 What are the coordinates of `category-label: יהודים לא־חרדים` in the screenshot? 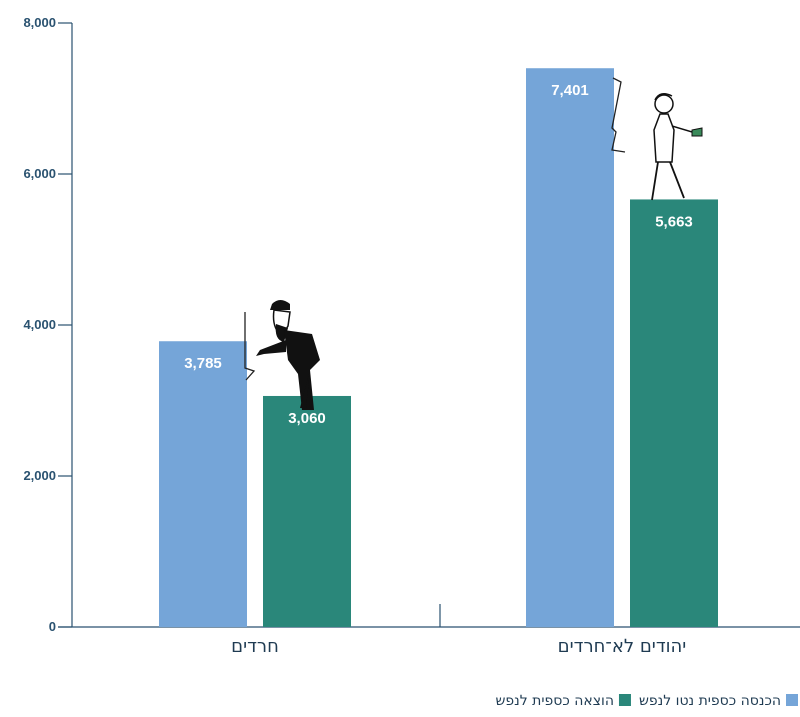 It's located at (622, 646).